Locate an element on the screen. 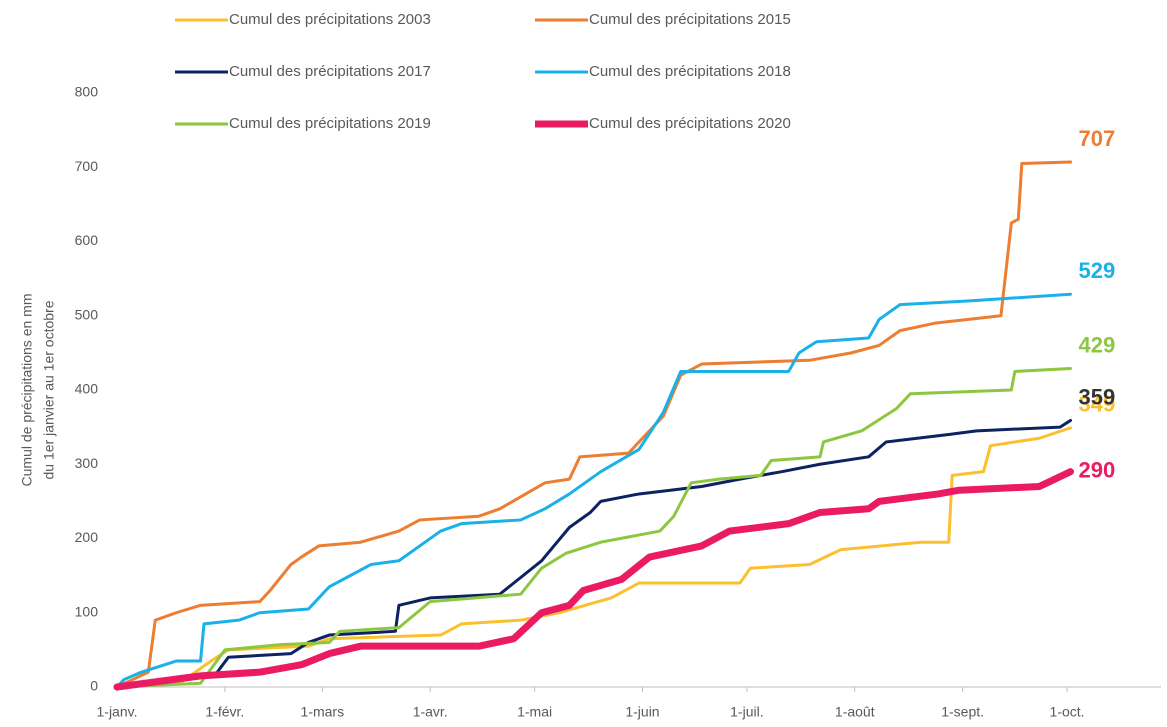 The image size is (1167, 727). x-tick-label: 1-févr. is located at coordinates (224, 712).